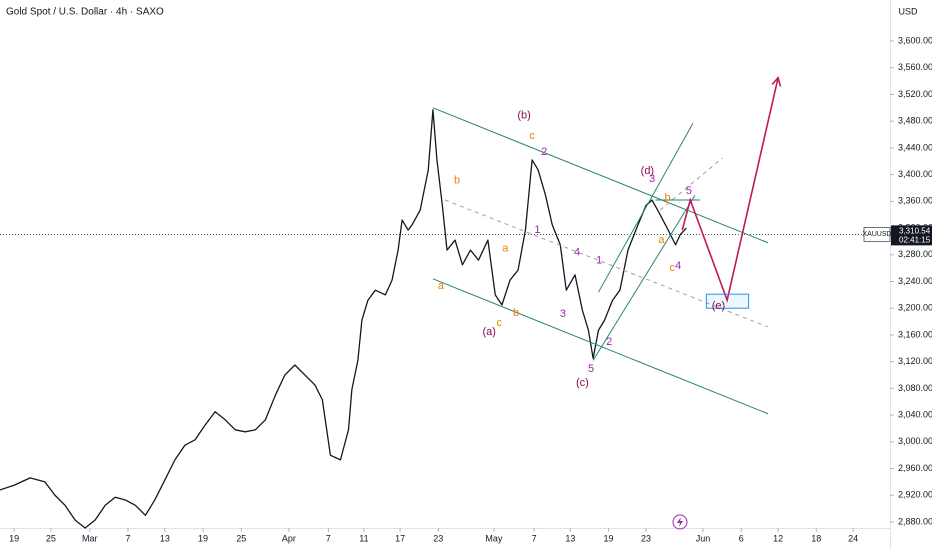  What do you see at coordinates (489, 332) in the screenshot?
I see `wave-label: (a)` at bounding box center [489, 332].